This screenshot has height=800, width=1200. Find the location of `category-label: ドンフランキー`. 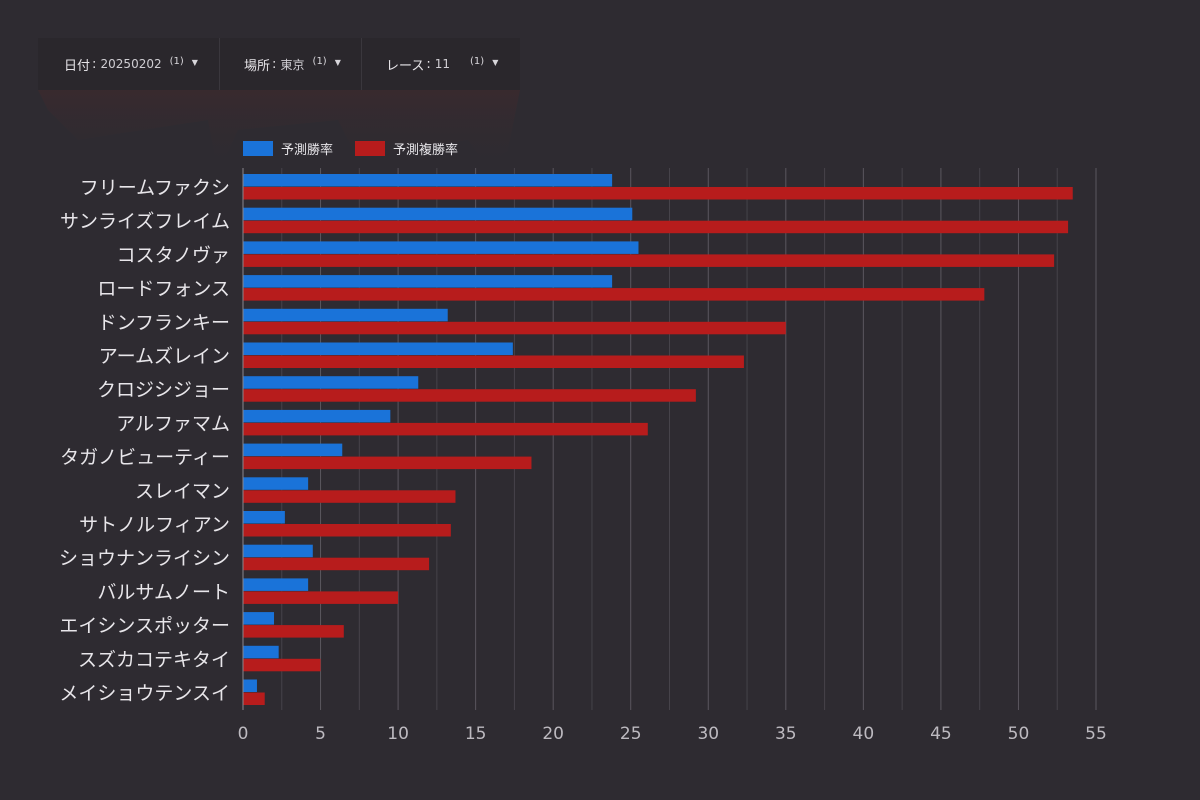

category-label: ドンフランキー is located at coordinates (164, 323).